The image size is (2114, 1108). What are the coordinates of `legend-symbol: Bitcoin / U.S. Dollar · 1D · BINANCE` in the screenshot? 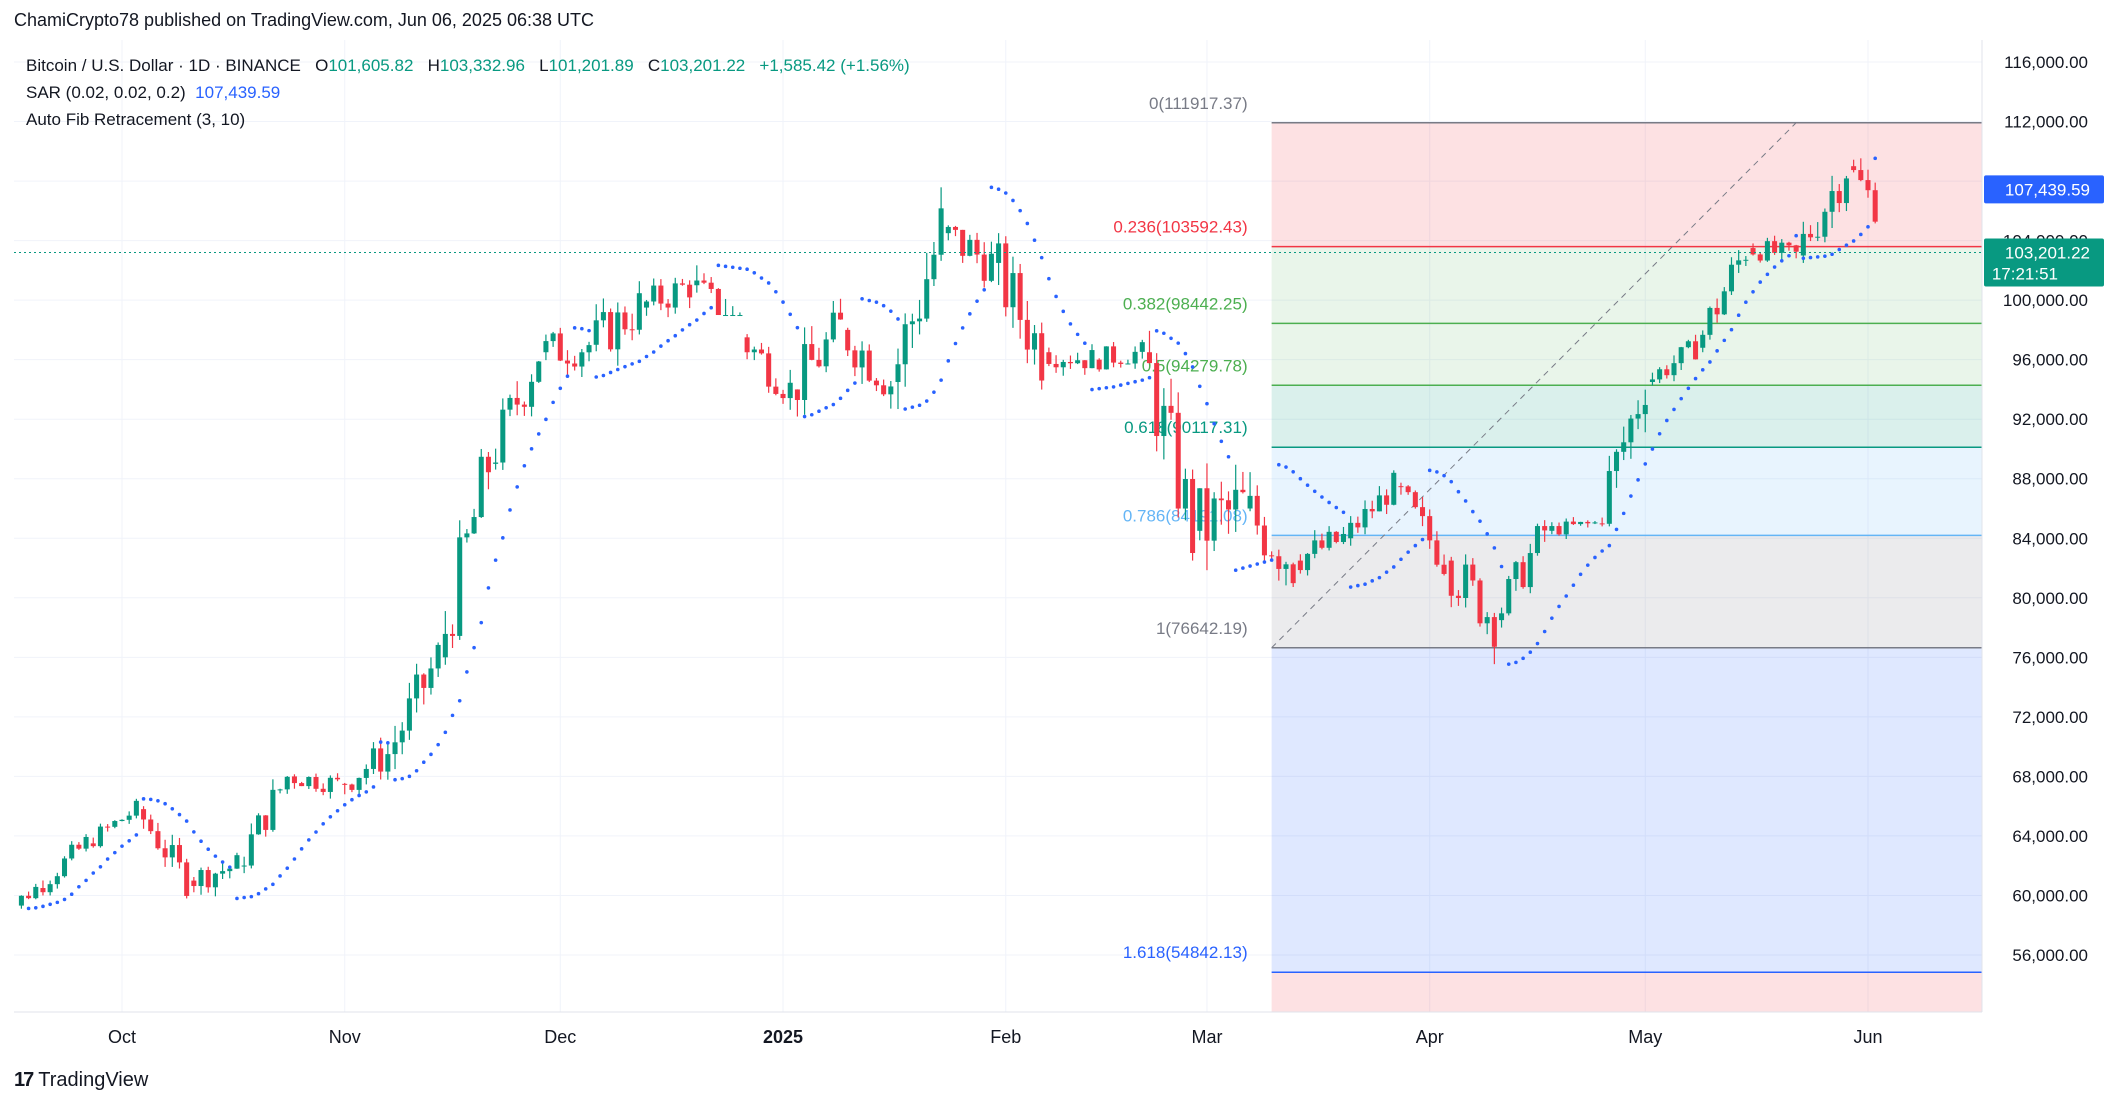 It's located at (163, 65).